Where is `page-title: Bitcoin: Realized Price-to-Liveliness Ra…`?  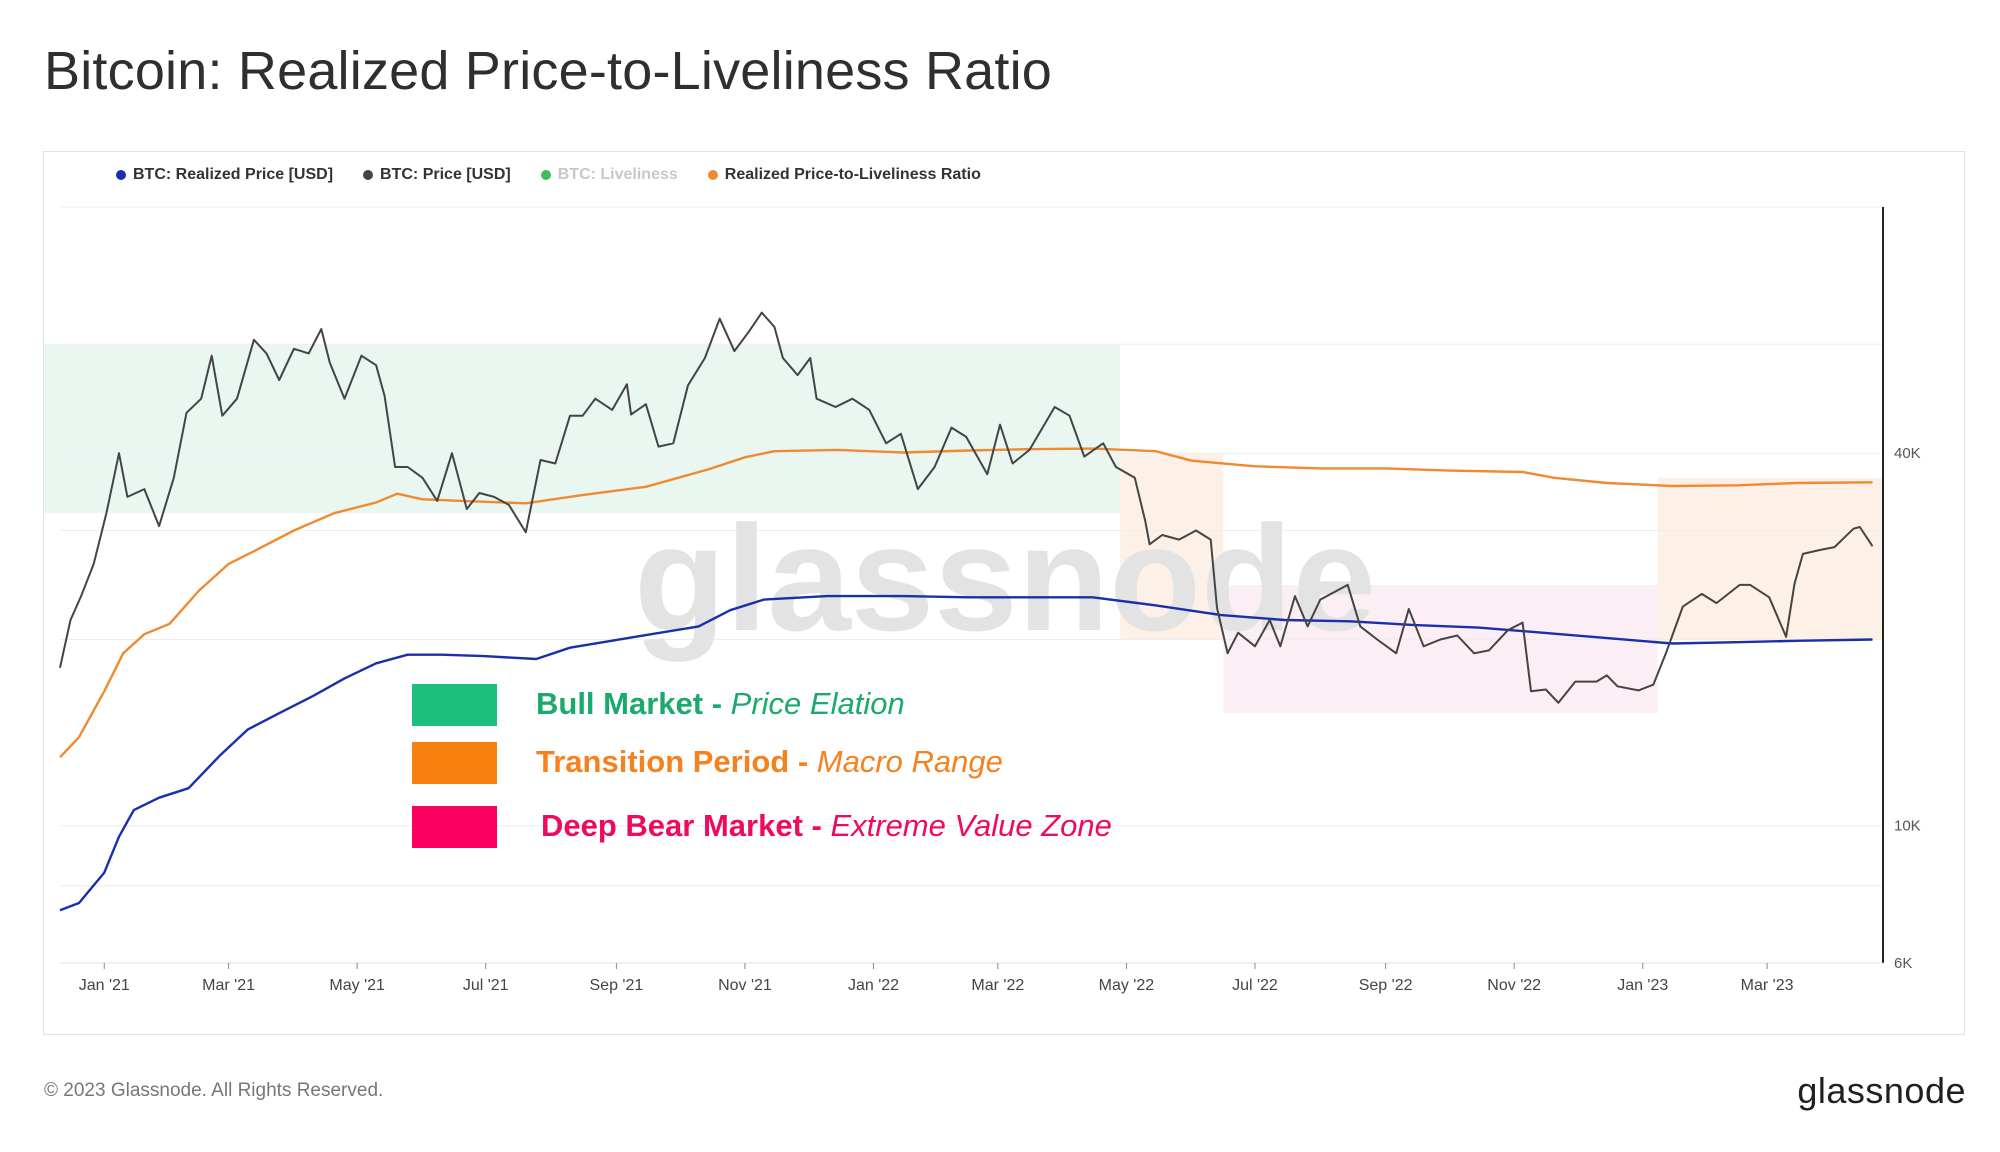
page-title: Bitcoin: Realized Price-to-Liveliness Ra… is located at coordinates (548, 71).